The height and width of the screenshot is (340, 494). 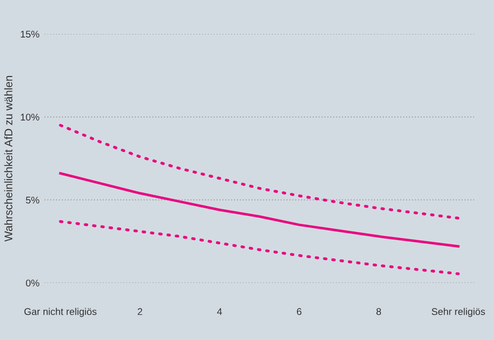 I want to click on x-tick-label: 2, so click(x=140, y=311).